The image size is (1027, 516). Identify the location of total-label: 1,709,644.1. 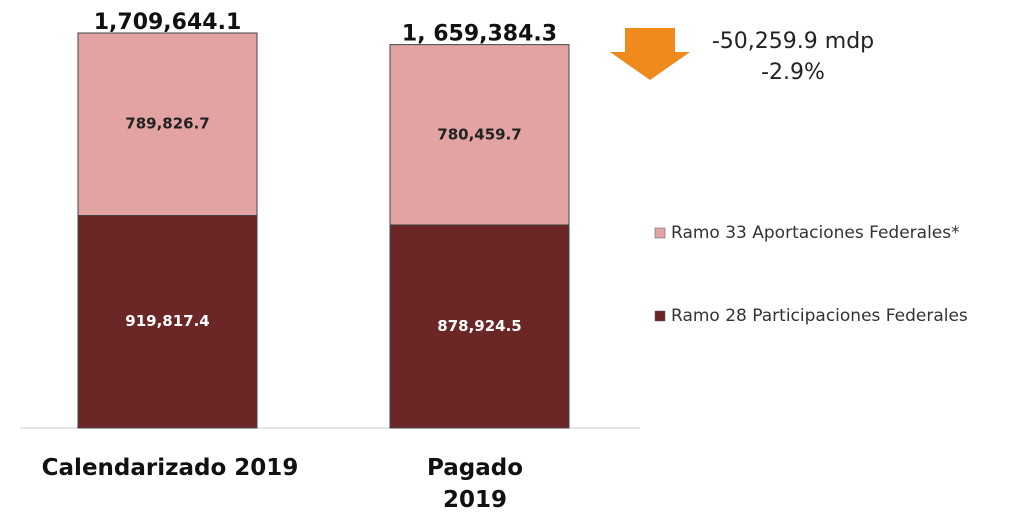
(168, 22).